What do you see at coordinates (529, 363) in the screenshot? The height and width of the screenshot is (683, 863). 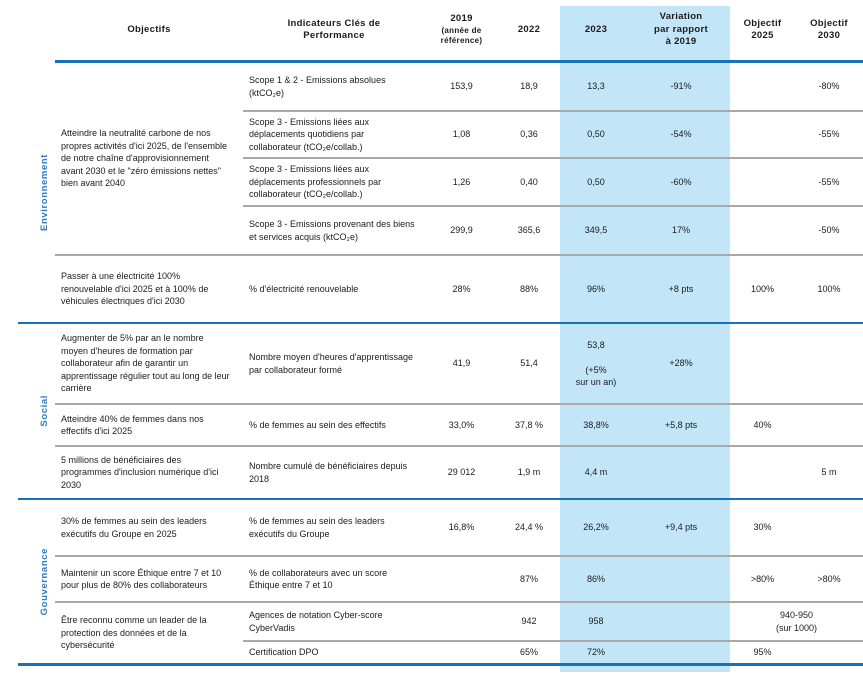 I see `value-2022: 51,4` at bounding box center [529, 363].